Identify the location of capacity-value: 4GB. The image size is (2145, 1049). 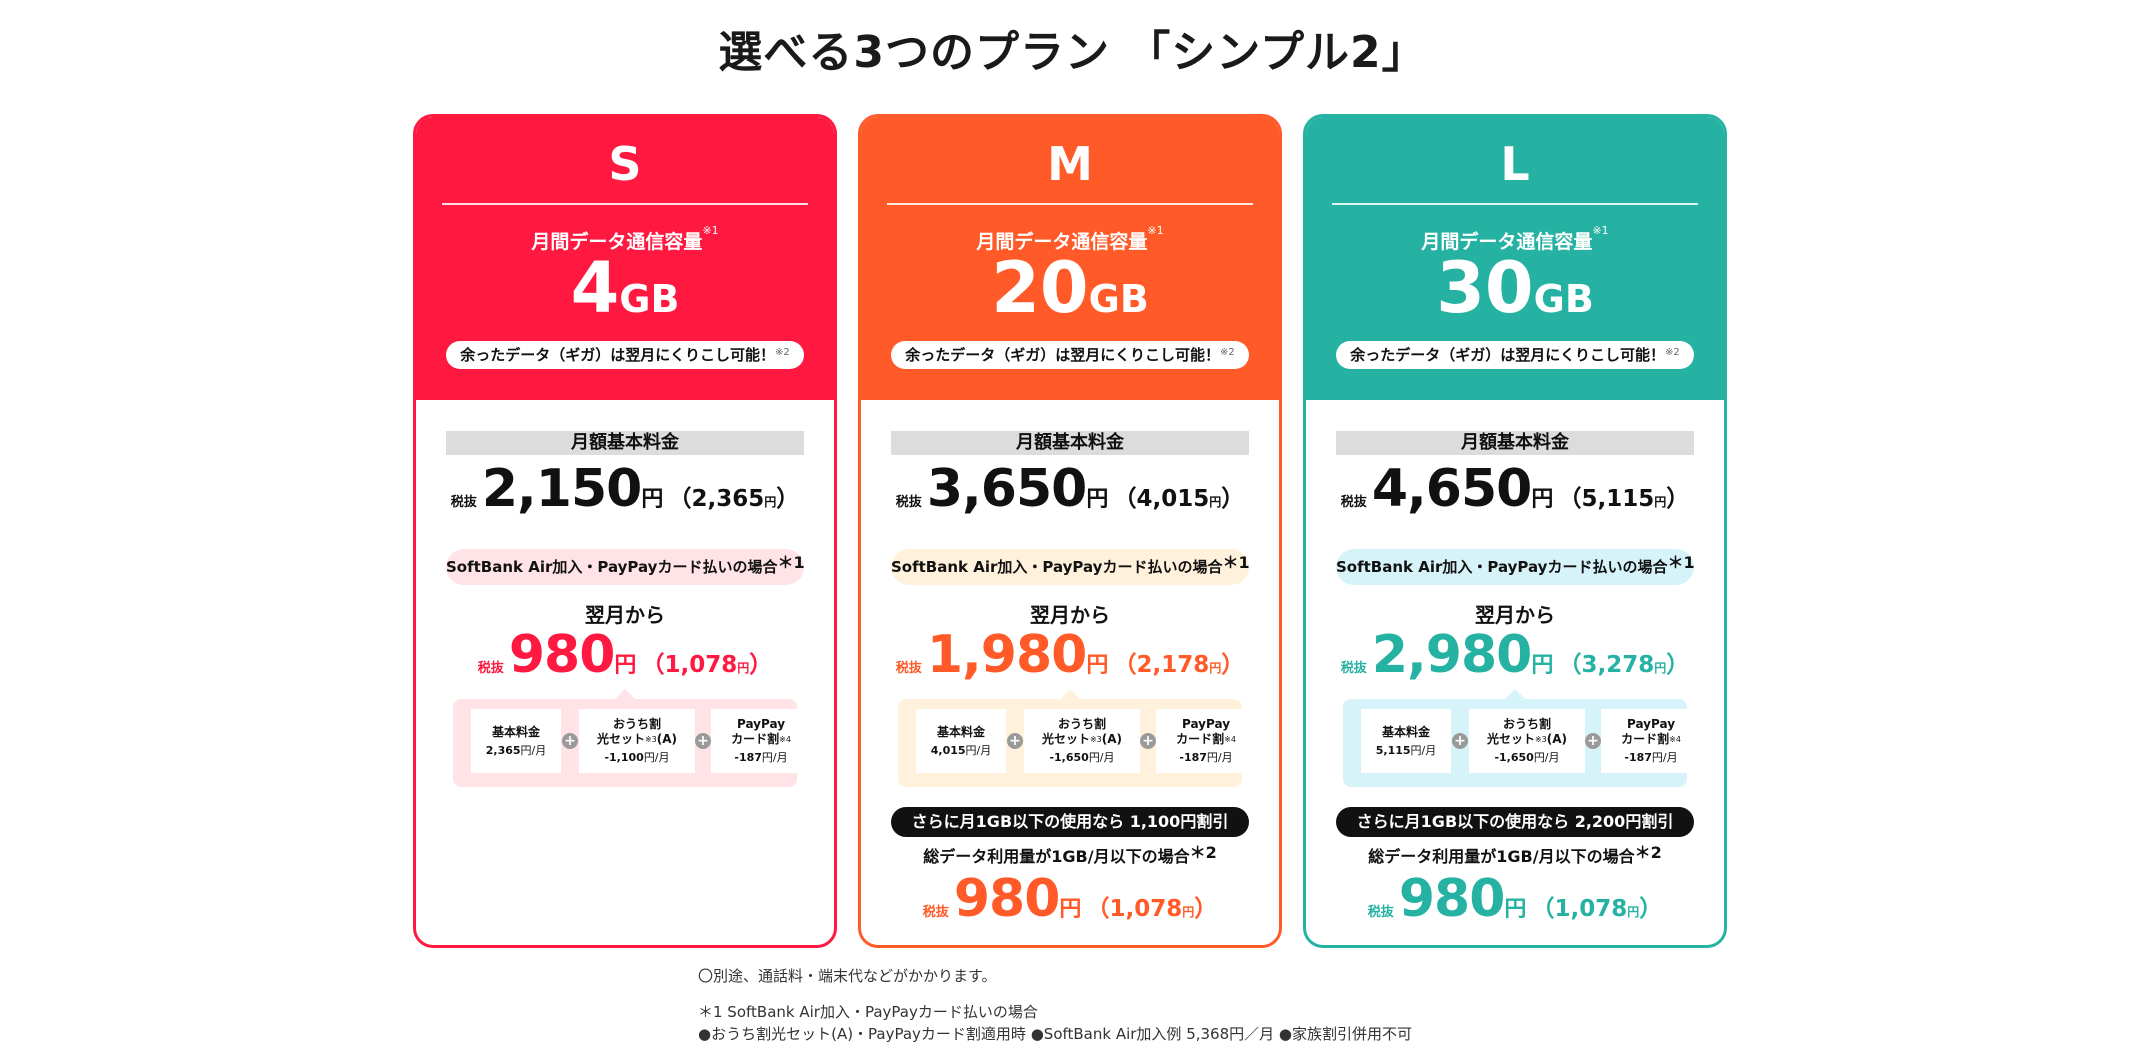
(625, 288).